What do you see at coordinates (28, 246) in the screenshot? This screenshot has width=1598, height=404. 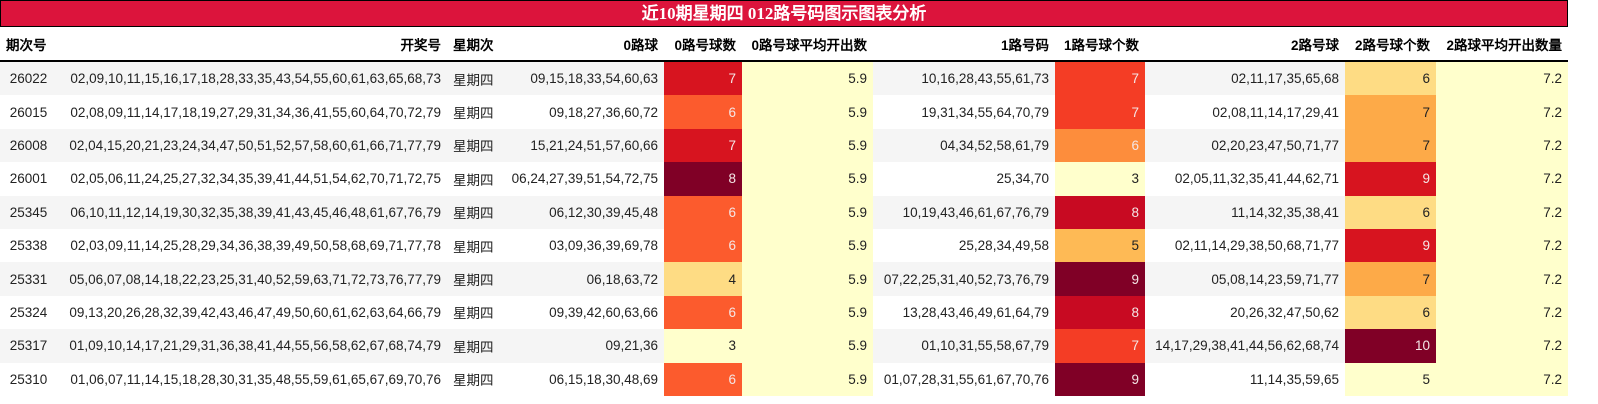 I see `cell-issue: 25338` at bounding box center [28, 246].